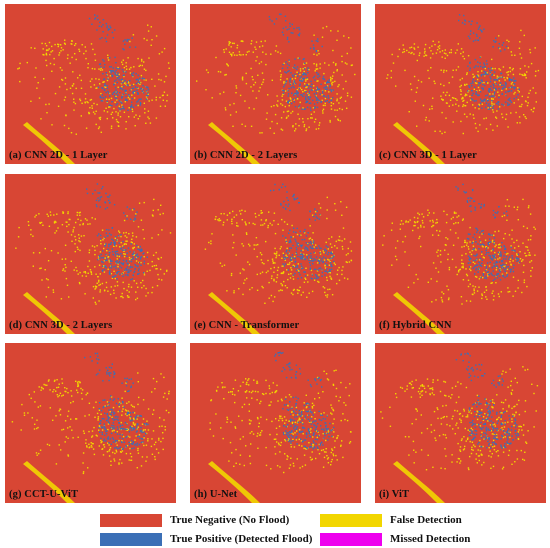 The image size is (550, 548). I want to click on panel-caption: (a) CNN 2D - 1 Layer, so click(58, 155).